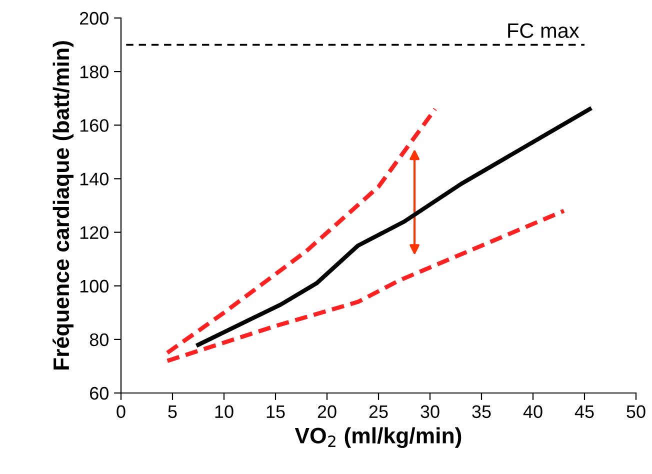 Image resolution: width=652 pixels, height=474 pixels. What do you see at coordinates (430, 411) in the screenshot?
I see `x-tick-label: 30` at bounding box center [430, 411].